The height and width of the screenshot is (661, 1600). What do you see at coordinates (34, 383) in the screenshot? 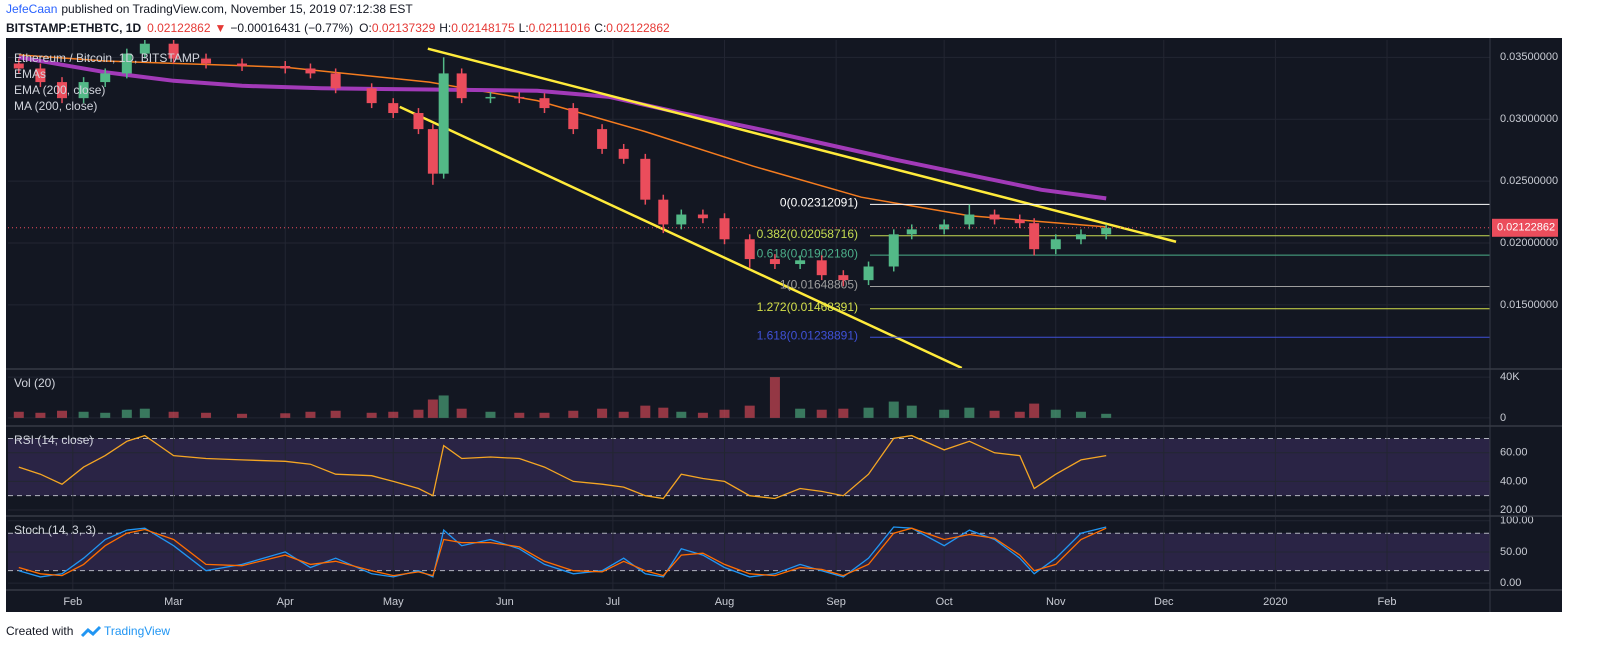
I see `pane-title: Vol (20)` at bounding box center [34, 383].